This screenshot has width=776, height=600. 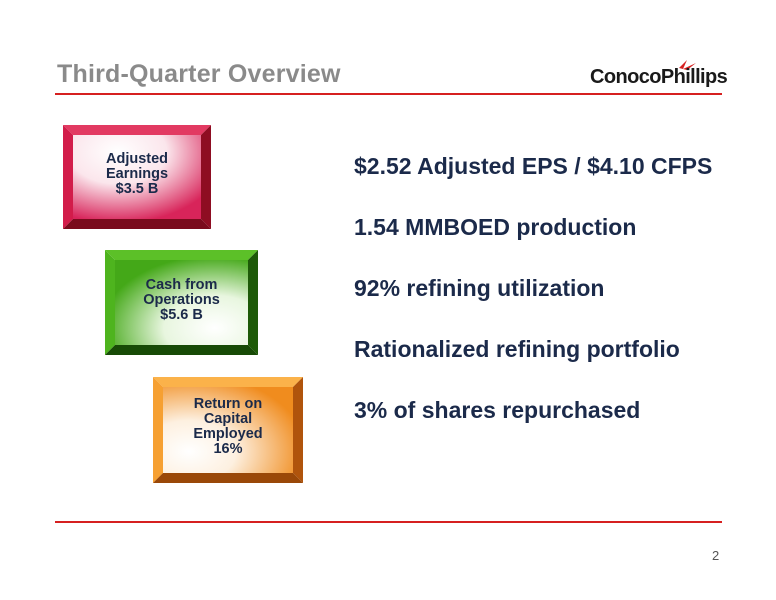 What do you see at coordinates (497, 410) in the screenshot?
I see `highlight-item: 3% of shares repurchased` at bounding box center [497, 410].